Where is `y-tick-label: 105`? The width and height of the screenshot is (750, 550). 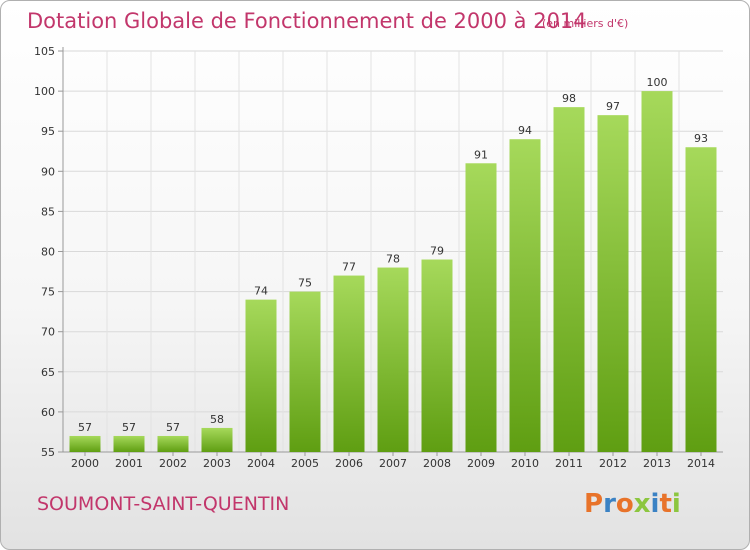
y-tick-label: 105 is located at coordinates (44, 51).